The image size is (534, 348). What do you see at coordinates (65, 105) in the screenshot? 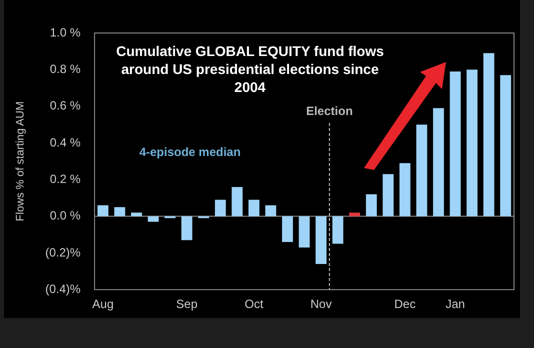
I see `y-tick-label: 0.6 %` at bounding box center [65, 105].